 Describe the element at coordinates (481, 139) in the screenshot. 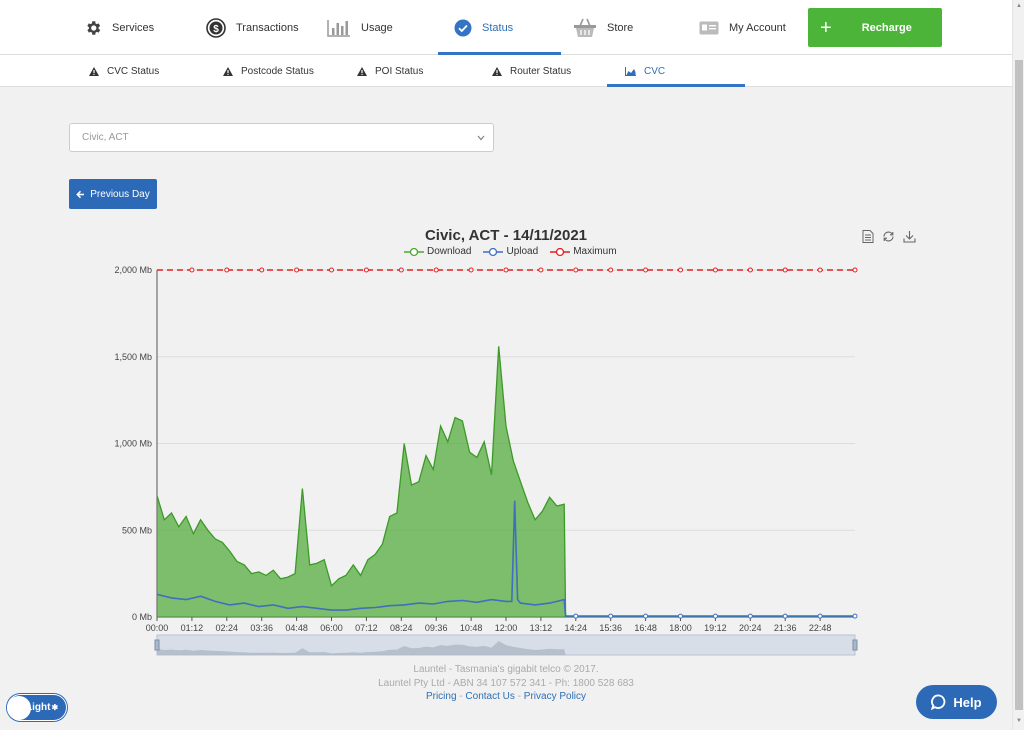

I see `chevron-down-icon` at that location.